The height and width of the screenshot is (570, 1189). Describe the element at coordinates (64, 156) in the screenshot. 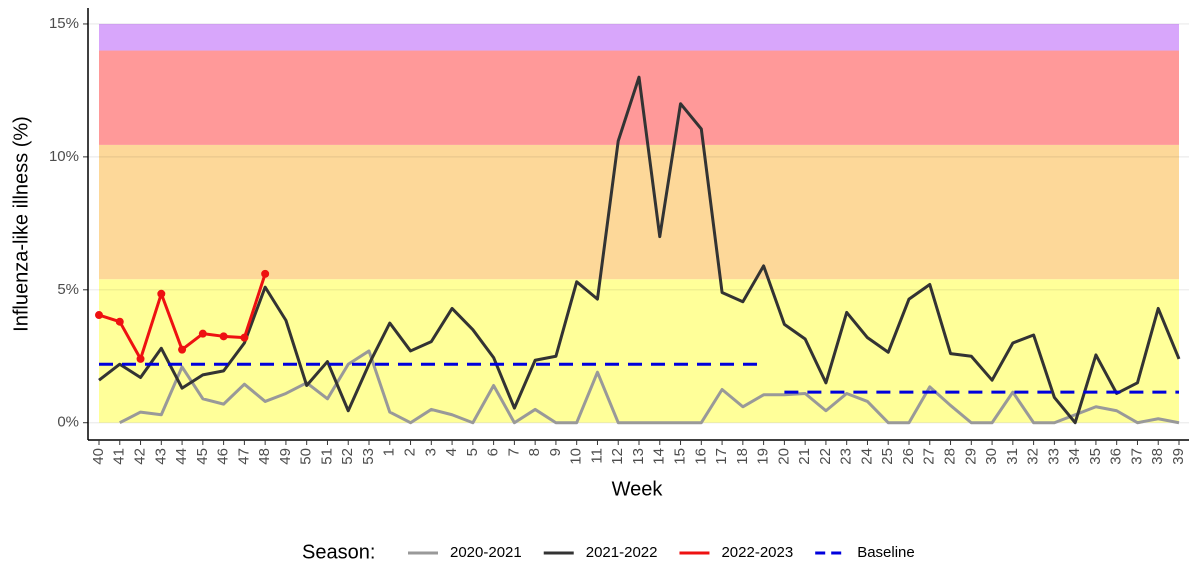

I see `y-tick-label: 10%` at that location.